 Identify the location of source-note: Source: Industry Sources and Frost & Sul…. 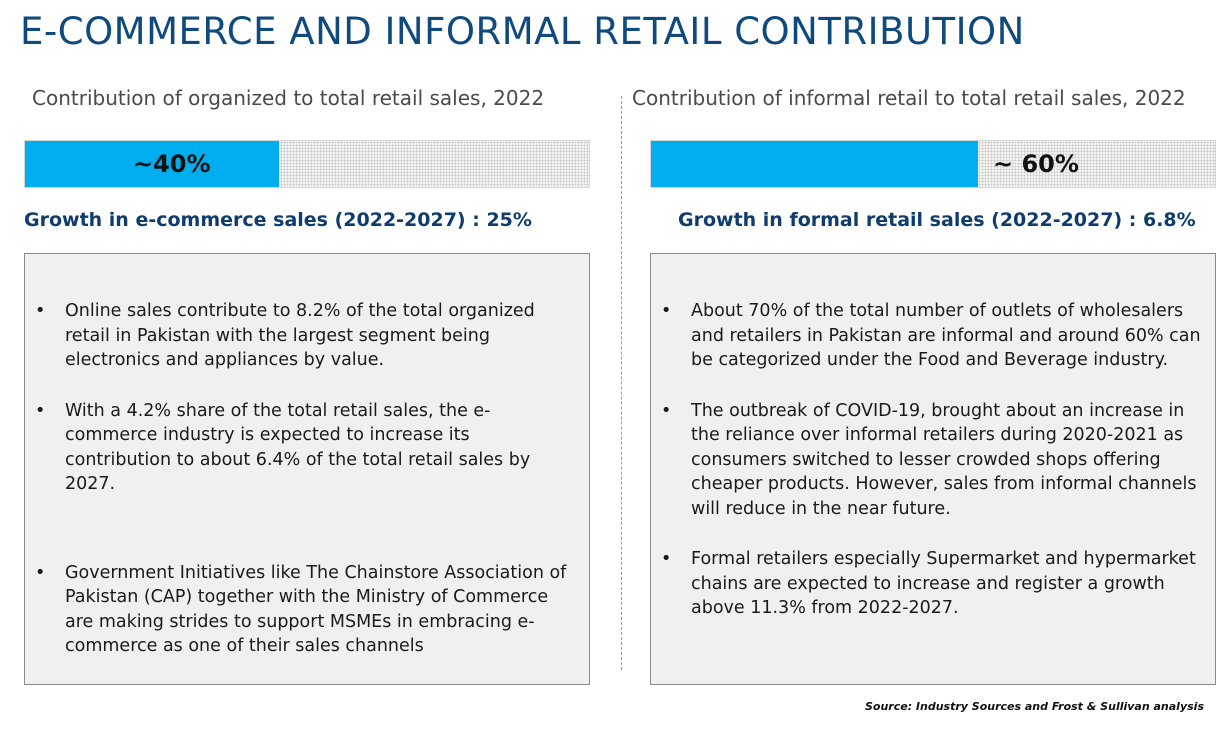
(1034, 706).